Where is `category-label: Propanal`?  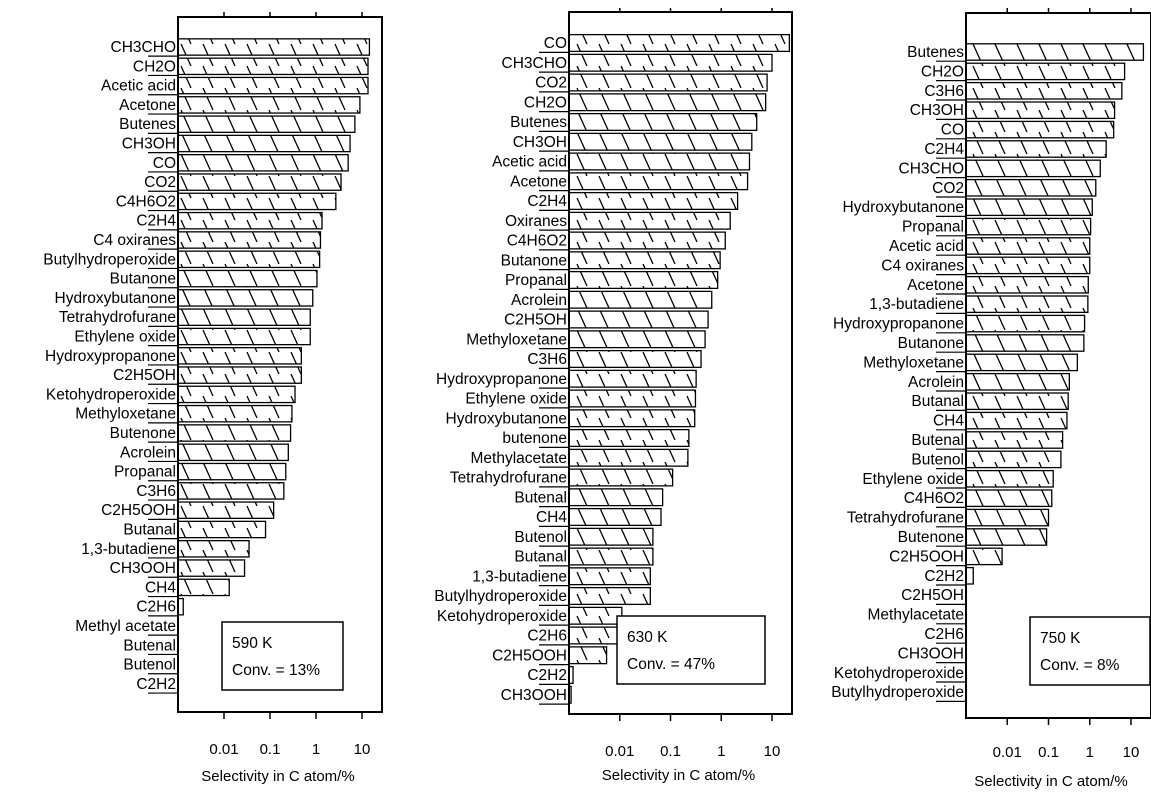
category-label: Propanal is located at coordinates (536, 280).